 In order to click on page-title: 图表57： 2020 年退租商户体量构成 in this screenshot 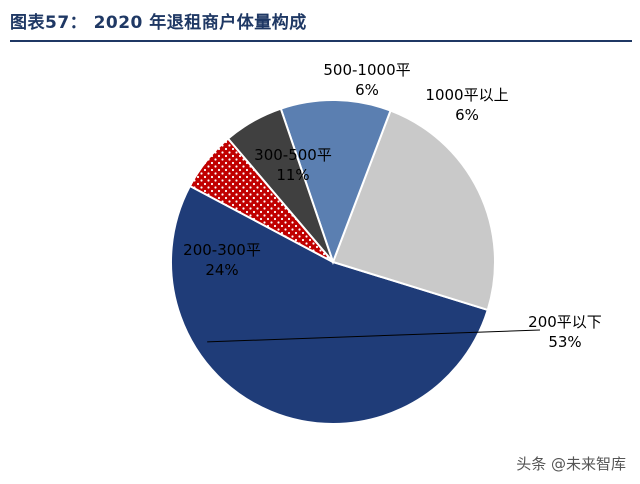, I will do `click(158, 23)`.